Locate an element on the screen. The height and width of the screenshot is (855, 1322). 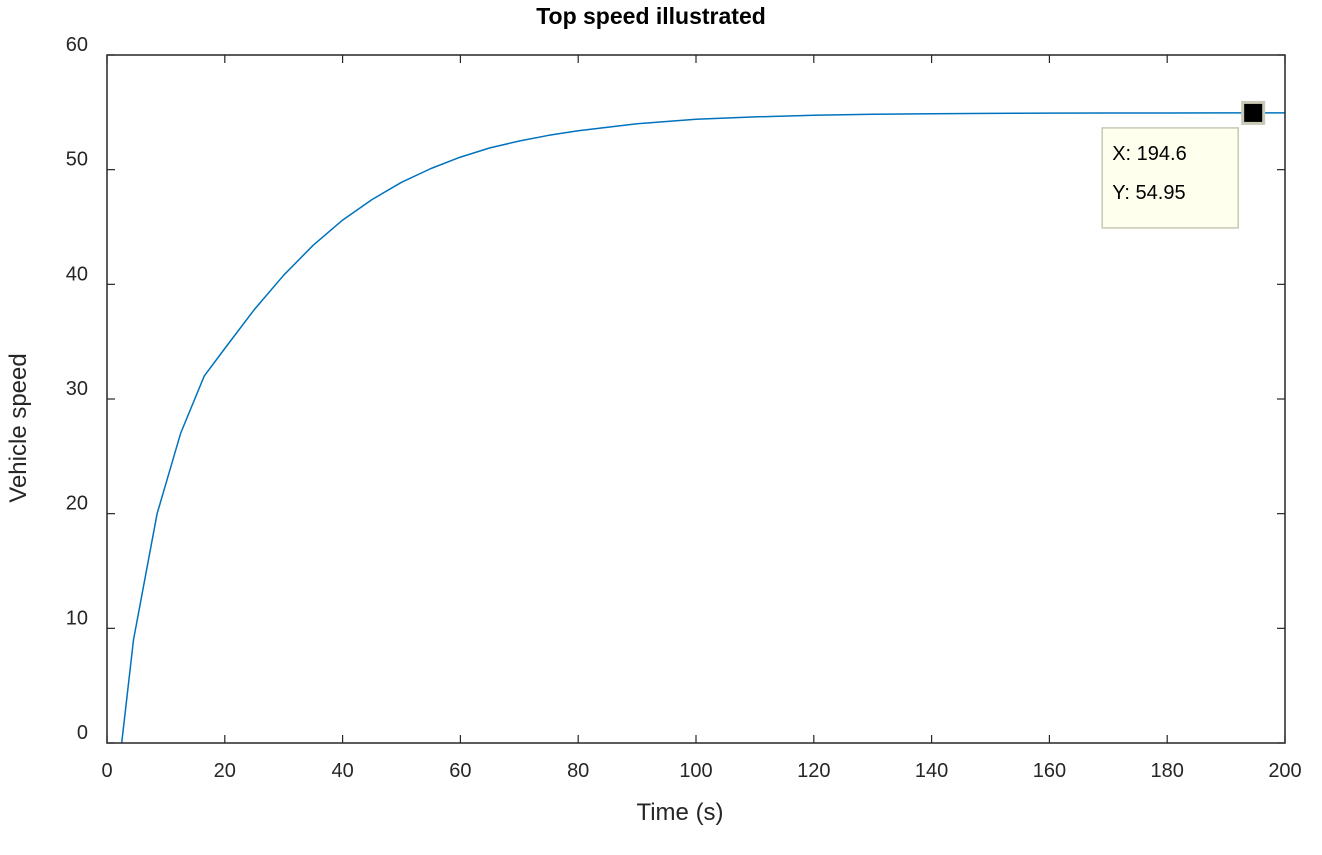
y-tick-label: 30 is located at coordinates (77, 389).